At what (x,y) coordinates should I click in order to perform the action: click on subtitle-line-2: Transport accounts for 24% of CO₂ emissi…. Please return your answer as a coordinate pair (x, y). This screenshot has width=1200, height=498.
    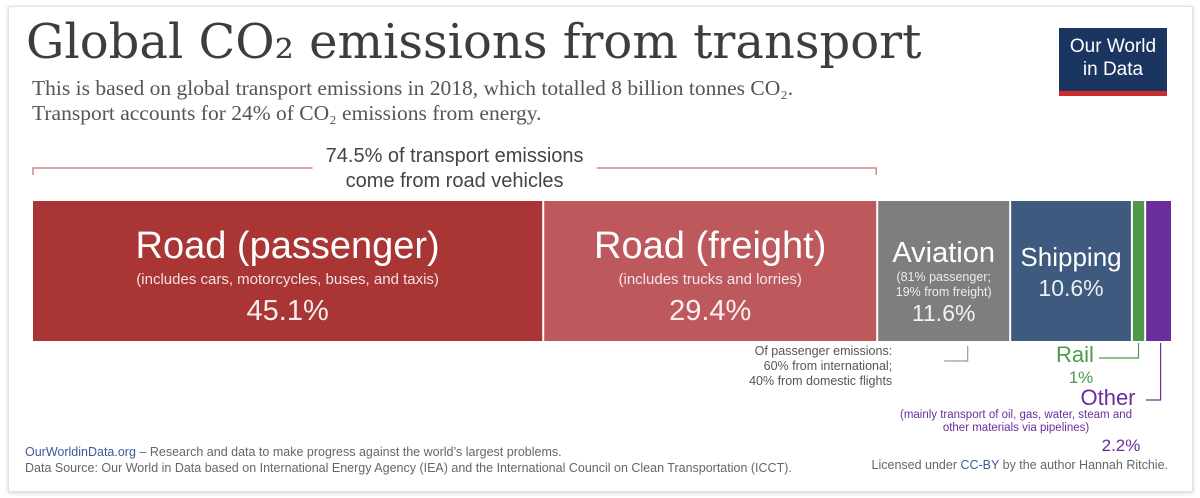
    Looking at the image, I should click on (287, 113).